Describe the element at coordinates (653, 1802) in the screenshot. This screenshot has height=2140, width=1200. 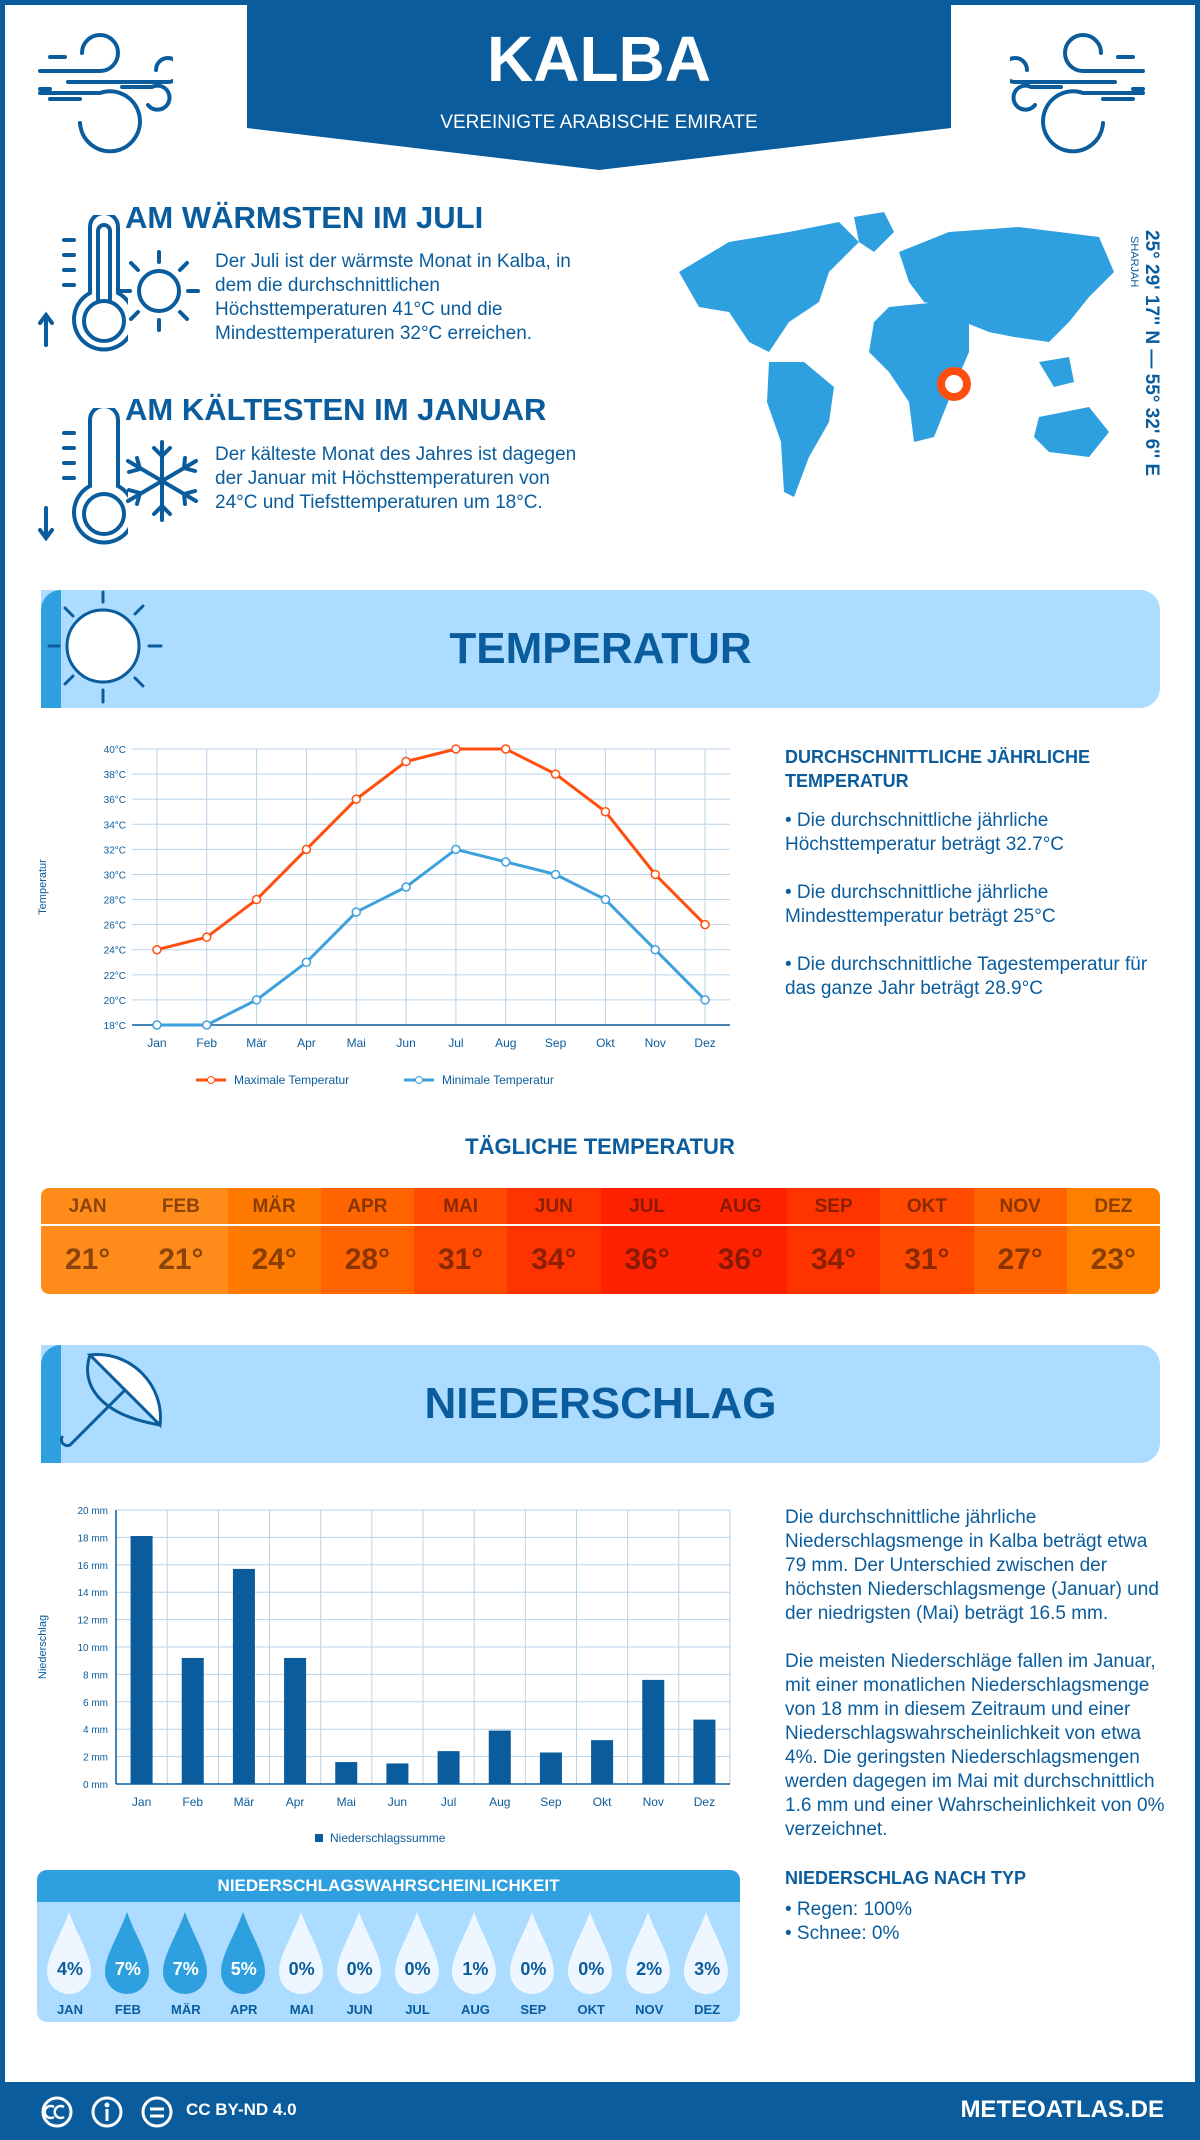
I see `x-tick-label: Nov` at that location.